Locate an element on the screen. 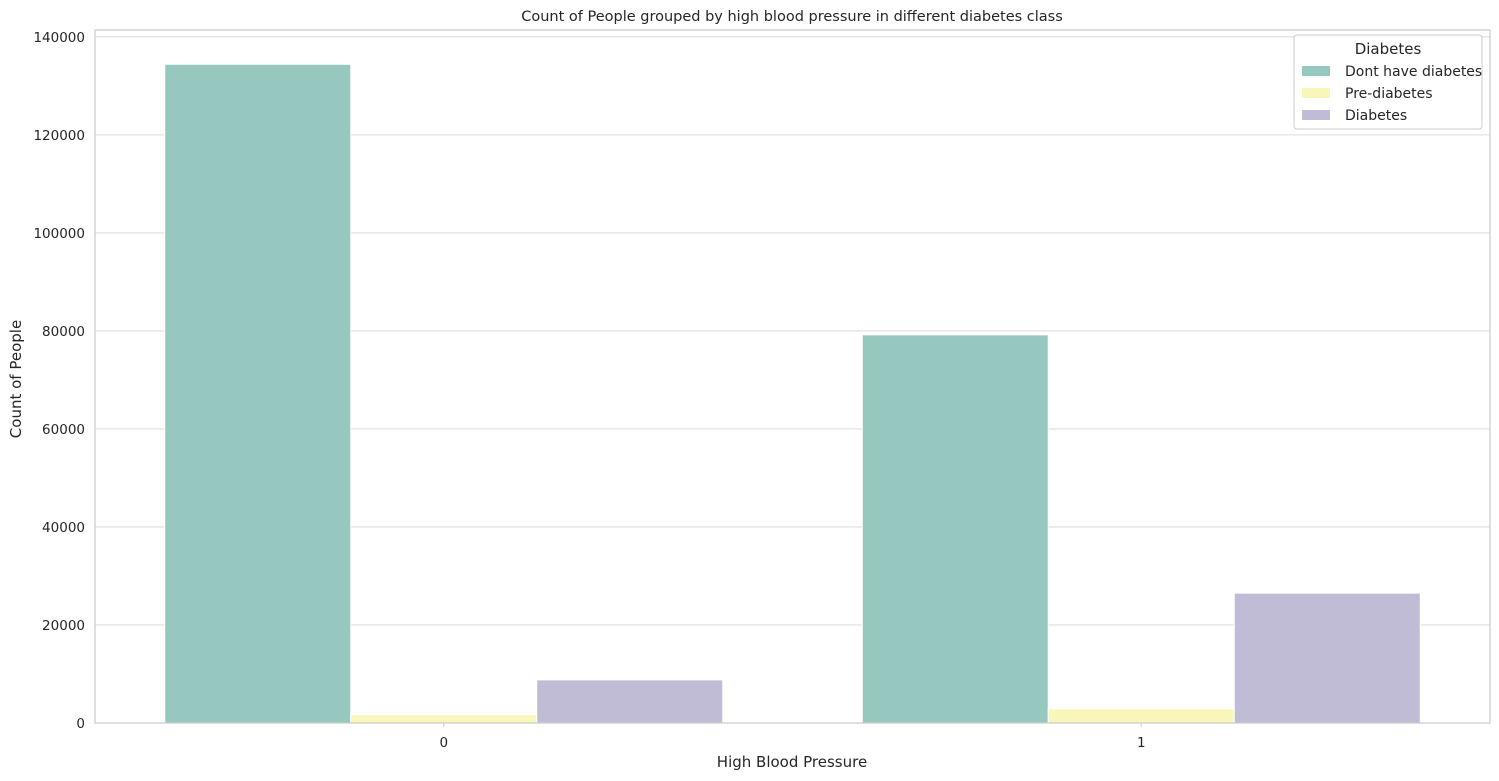  x-axis-label: High Blood Pressure is located at coordinates (792, 762).